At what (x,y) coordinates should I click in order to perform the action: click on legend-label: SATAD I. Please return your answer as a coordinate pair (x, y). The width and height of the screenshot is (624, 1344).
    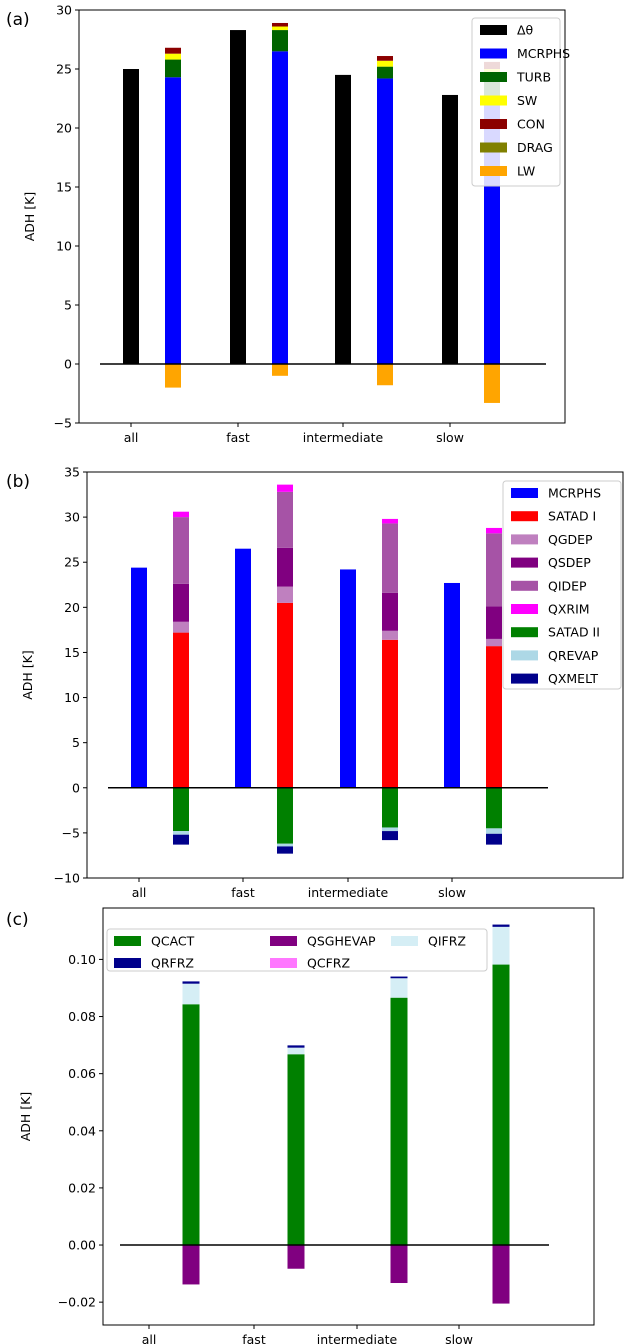
    Looking at the image, I should click on (572, 516).